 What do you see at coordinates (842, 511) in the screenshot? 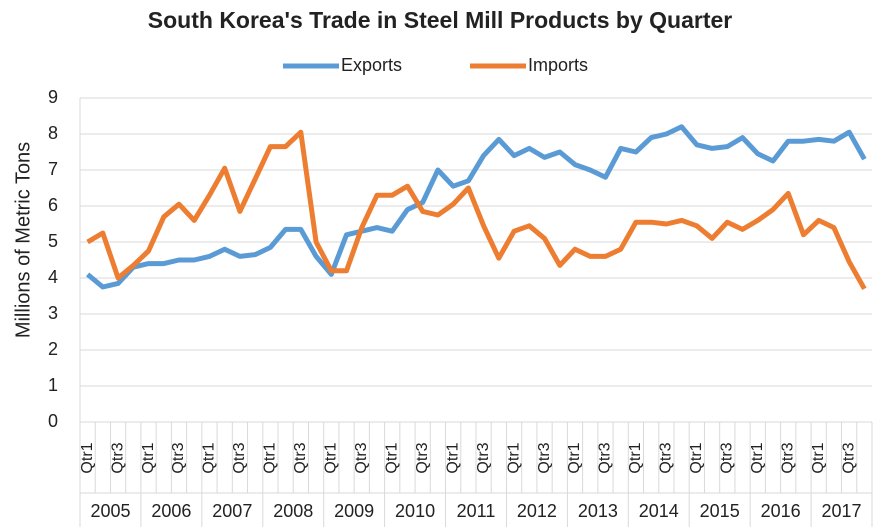
I see `year-label: 2017` at bounding box center [842, 511].